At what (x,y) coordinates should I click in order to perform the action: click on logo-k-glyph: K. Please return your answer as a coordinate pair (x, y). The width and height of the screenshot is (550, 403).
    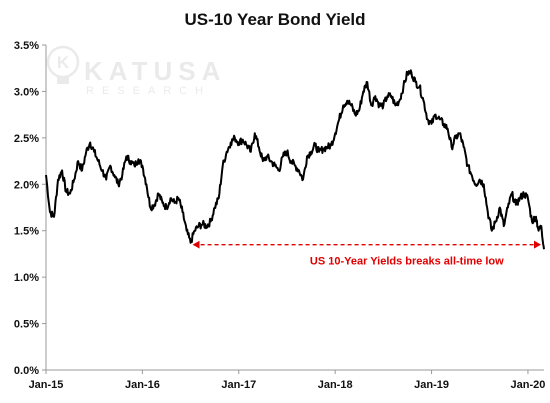
    Looking at the image, I should click on (63, 62).